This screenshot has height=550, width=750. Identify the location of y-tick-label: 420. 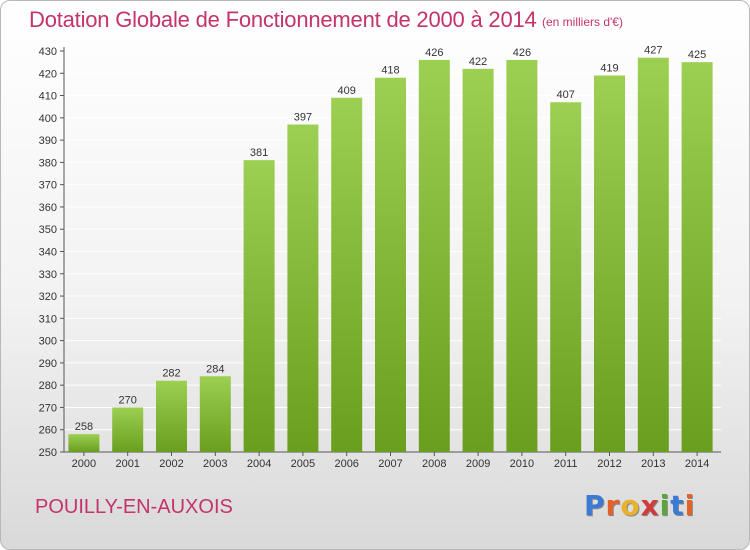
(48, 74).